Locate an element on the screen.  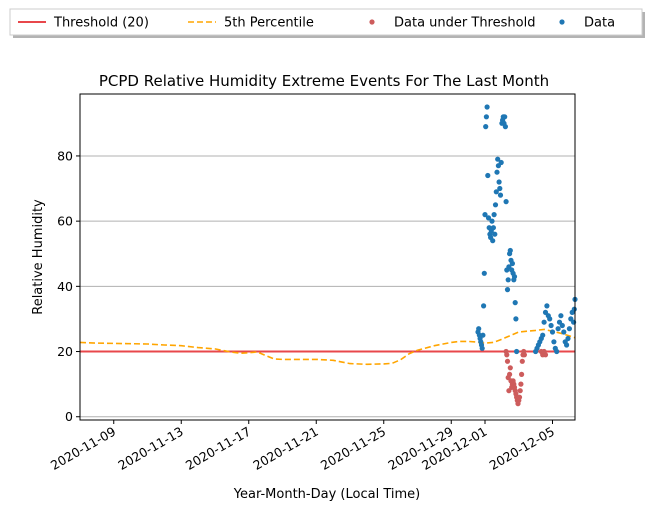
y-tick-label: 0 is located at coordinates (69, 416).